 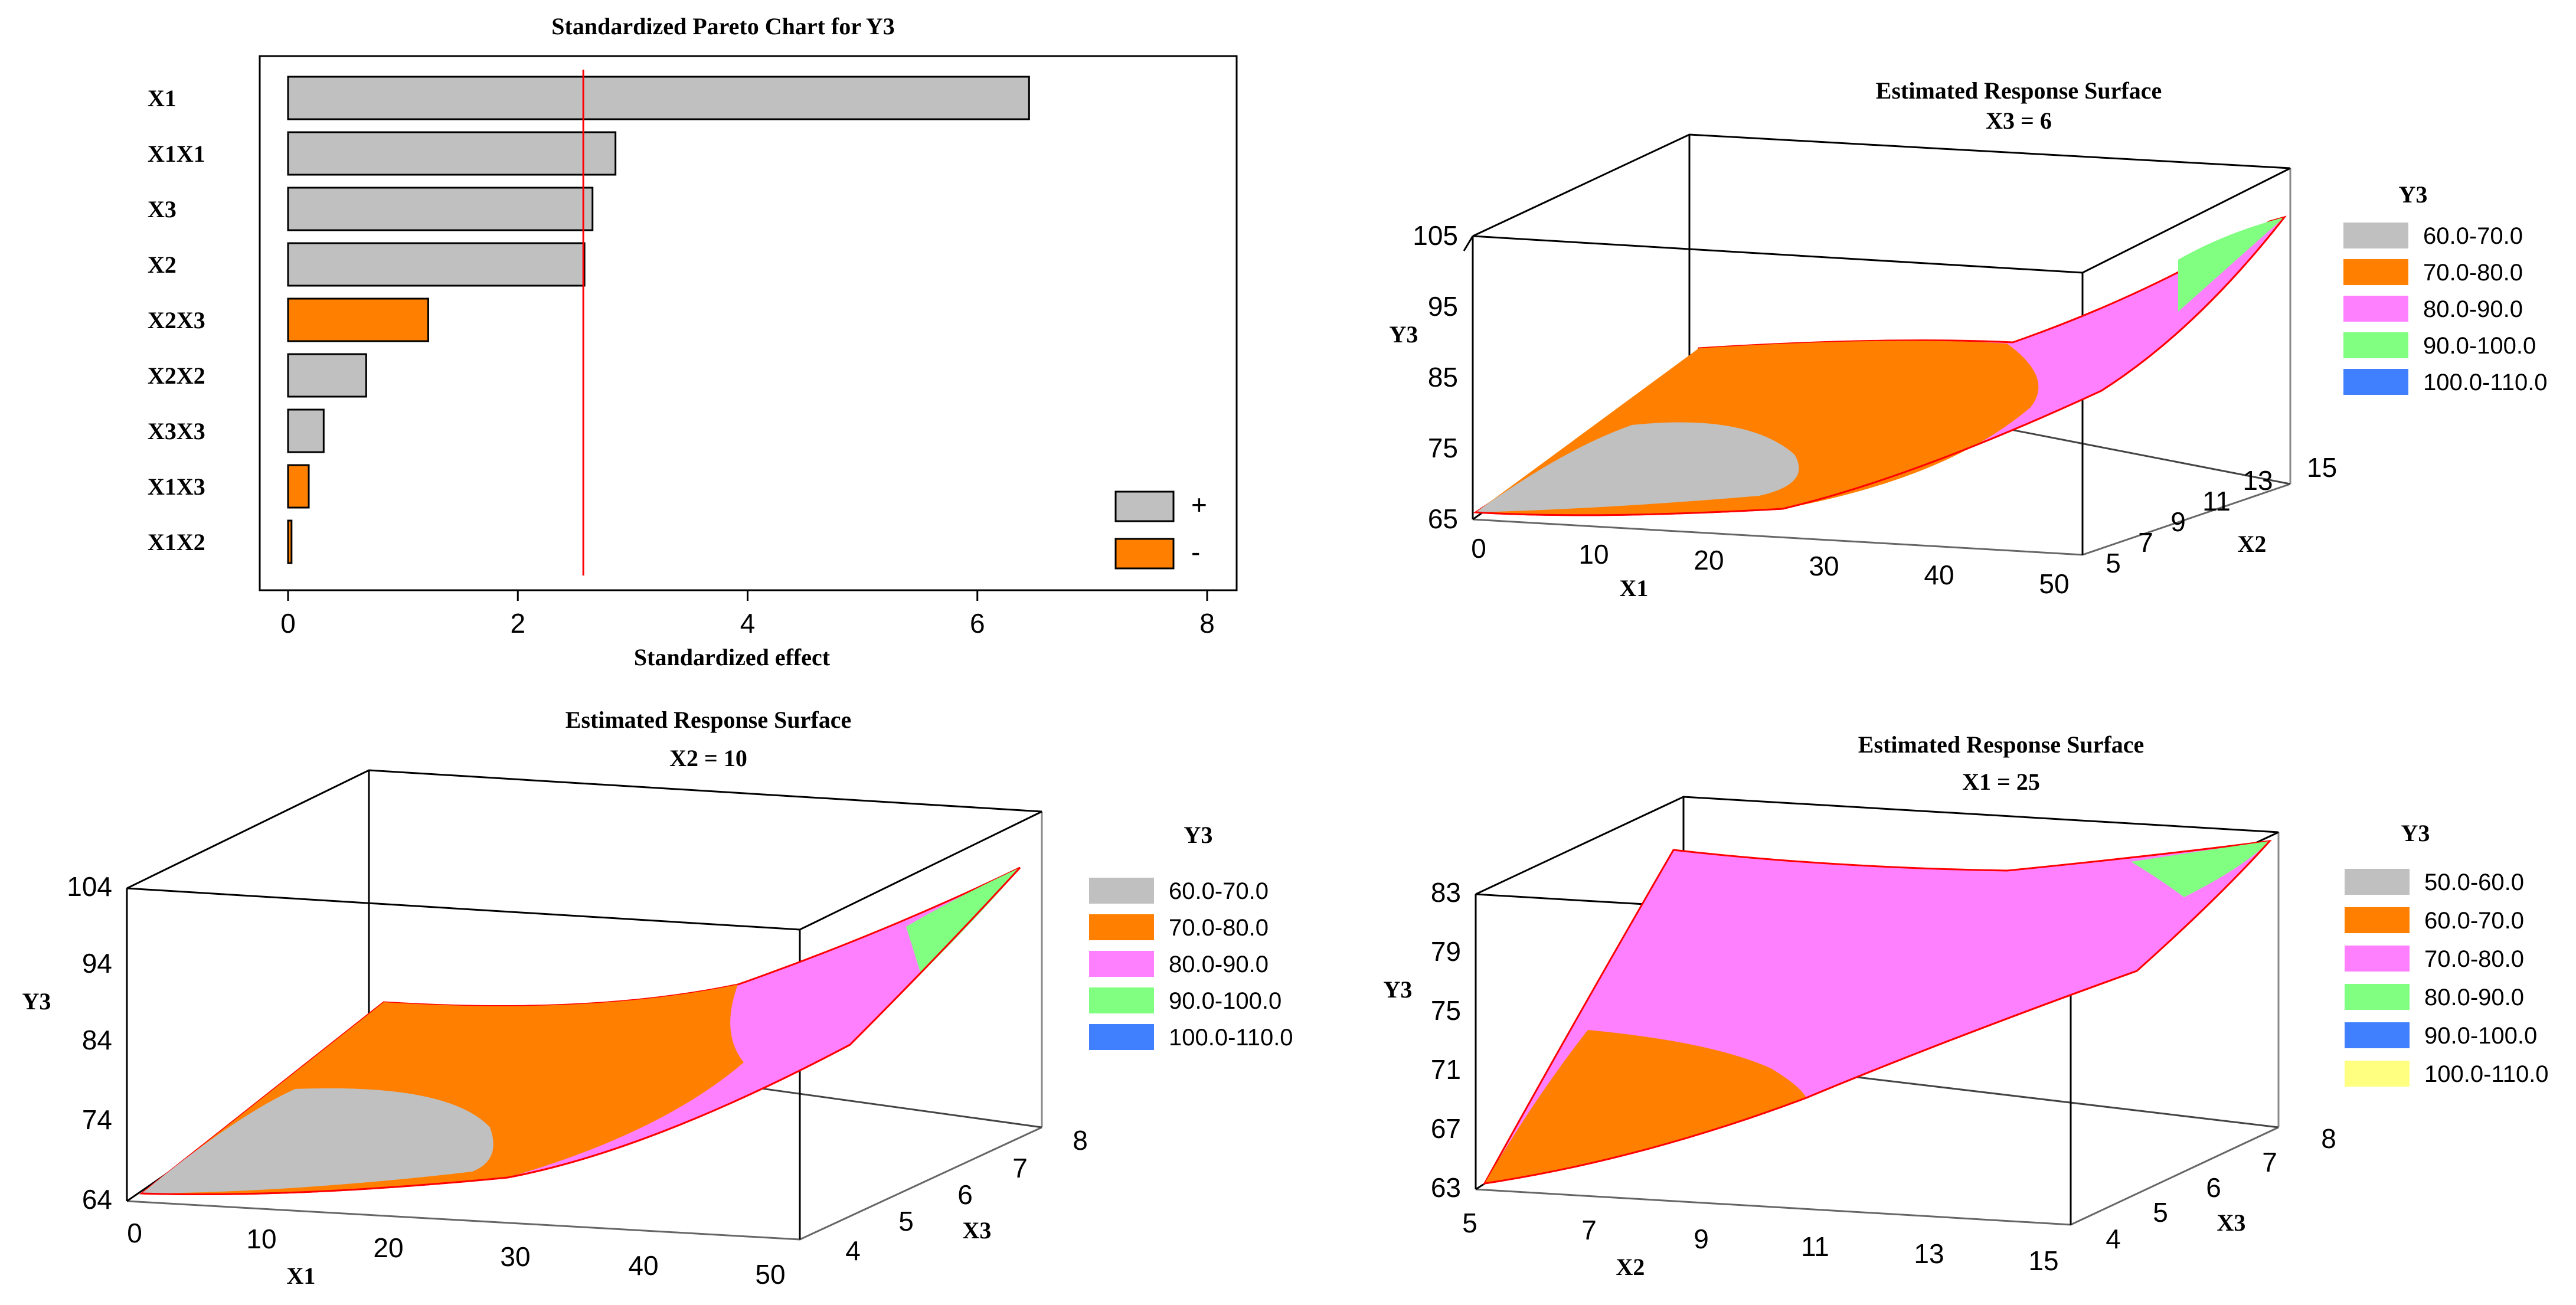 I want to click on surface1-y-label: X2, so click(x=2252, y=544).